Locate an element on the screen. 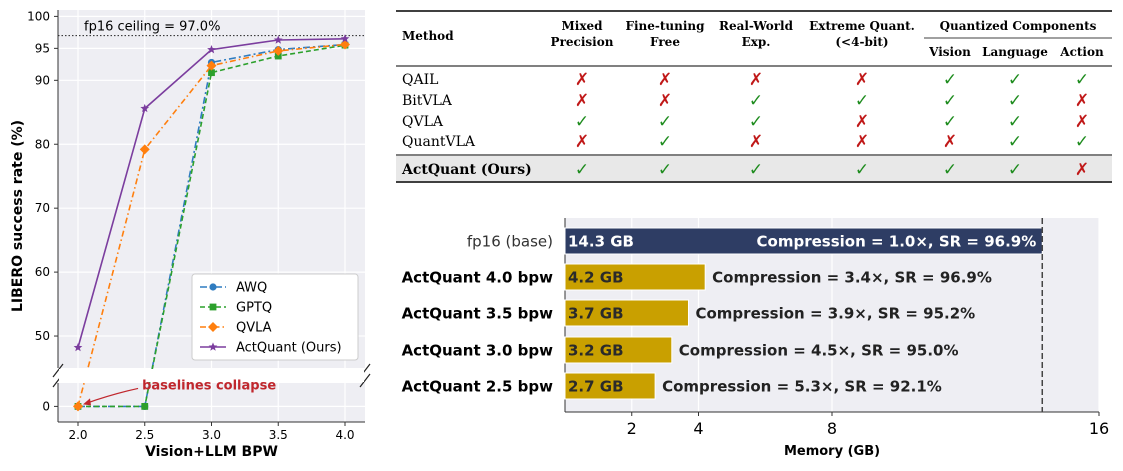 The image size is (1123, 471). legend-label: QVLA is located at coordinates (254, 328).